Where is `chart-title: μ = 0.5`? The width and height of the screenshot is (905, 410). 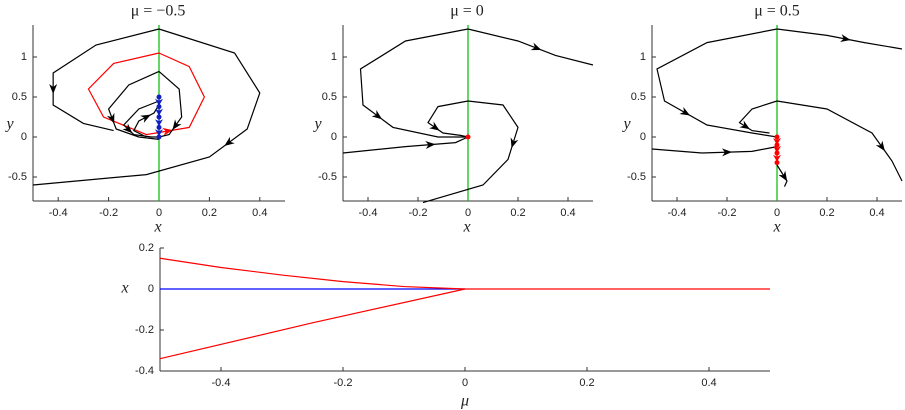 chart-title: μ = 0.5 is located at coordinates (777, 11).